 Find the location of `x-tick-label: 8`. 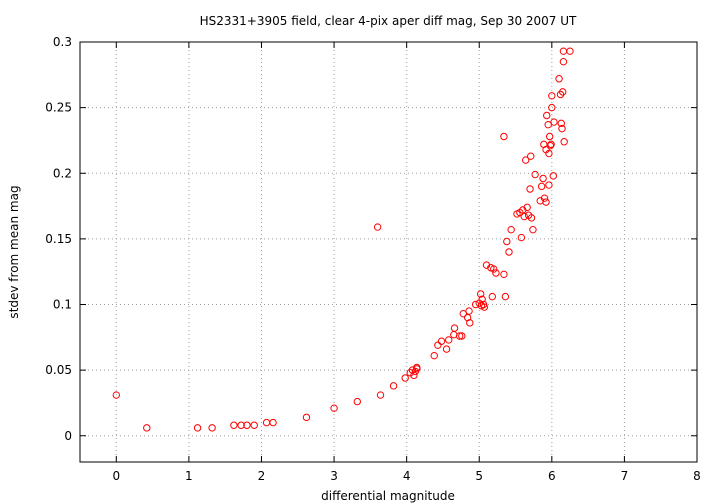

x-tick-label: 8 is located at coordinates (697, 476).